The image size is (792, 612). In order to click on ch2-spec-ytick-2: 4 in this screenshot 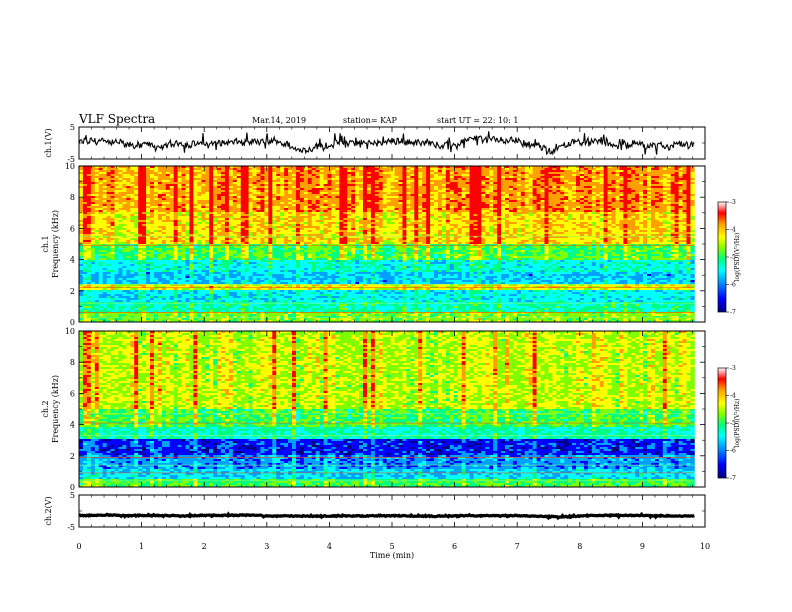, I will do `click(72, 425)`.